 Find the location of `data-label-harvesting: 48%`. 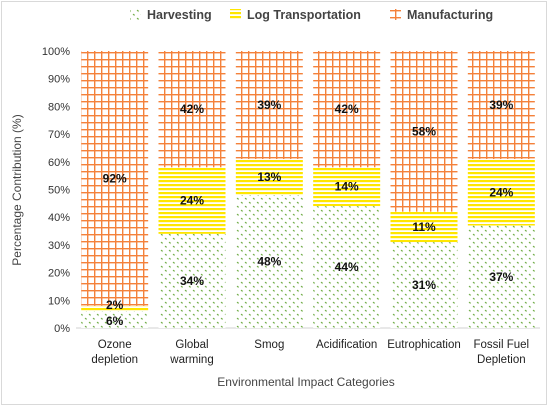

data-label-harvesting: 48% is located at coordinates (269, 262).